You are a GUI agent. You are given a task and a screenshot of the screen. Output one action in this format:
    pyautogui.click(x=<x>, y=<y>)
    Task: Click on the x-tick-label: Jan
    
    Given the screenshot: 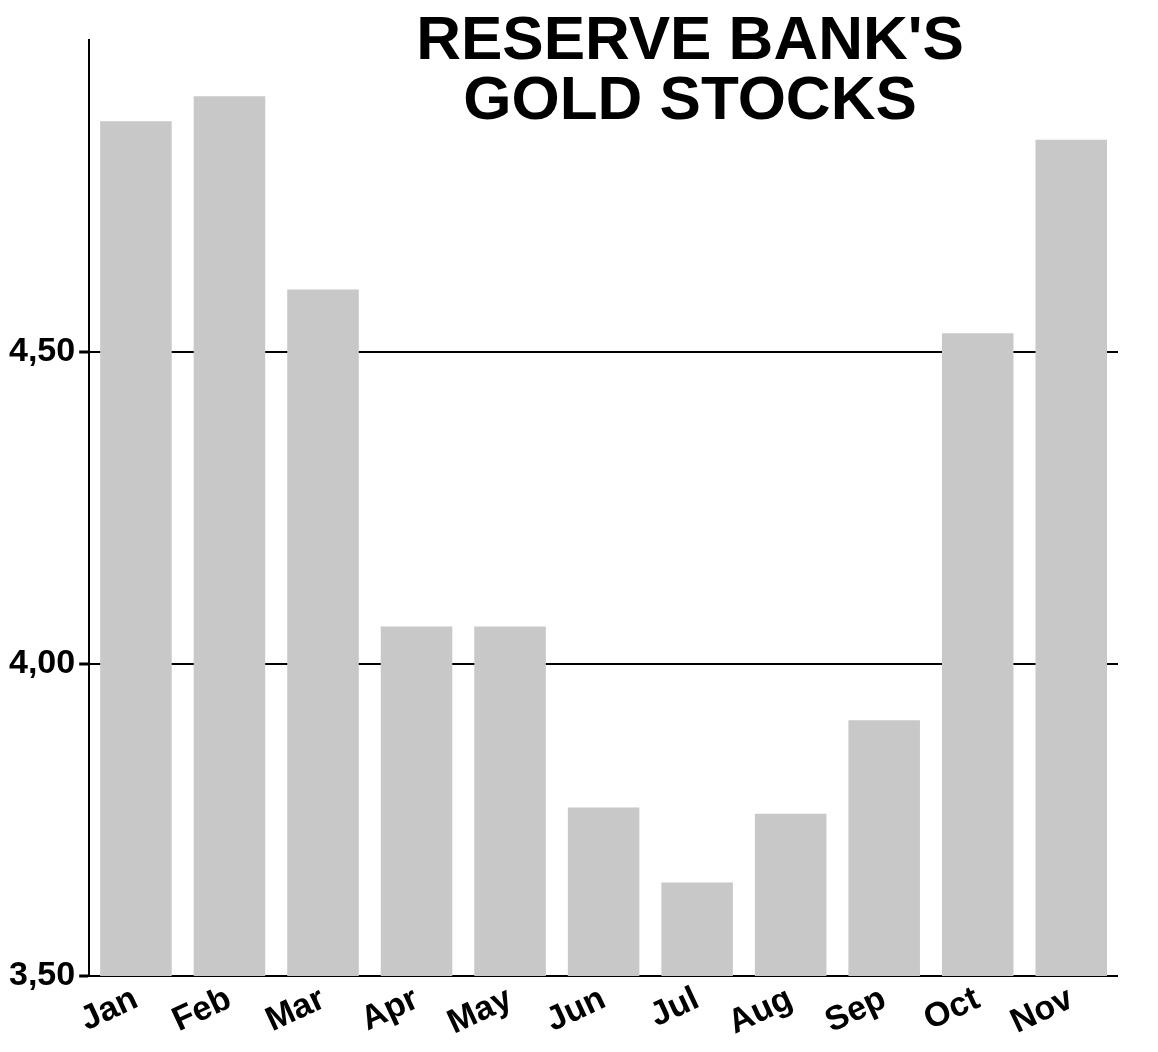 What is the action you would take?
    pyautogui.click(x=108, y=1007)
    